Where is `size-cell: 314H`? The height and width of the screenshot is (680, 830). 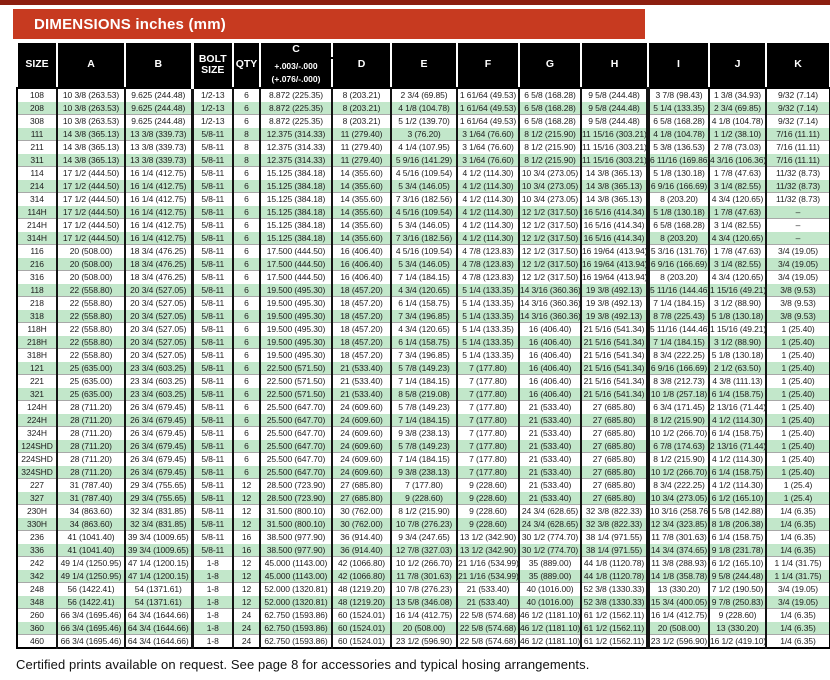 size-cell: 314H is located at coordinates (37, 238).